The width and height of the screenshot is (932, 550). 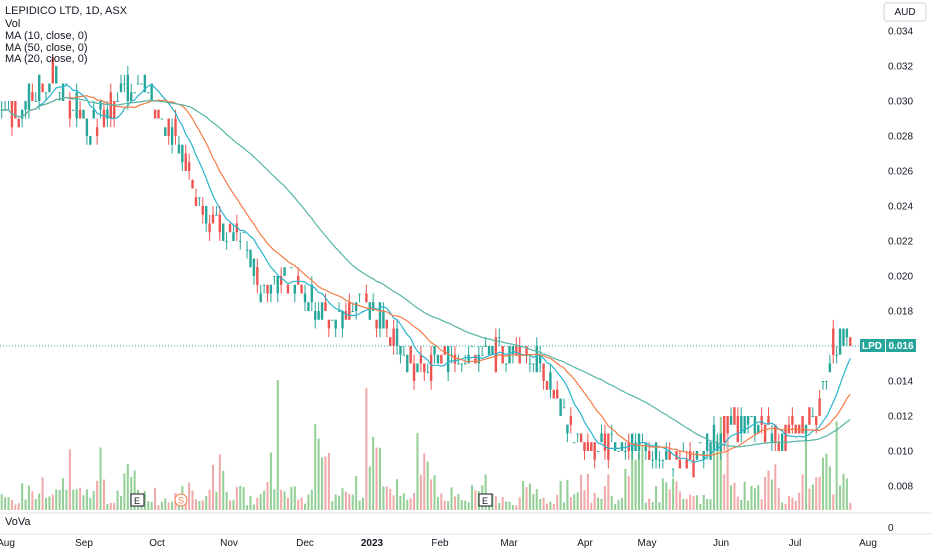 What do you see at coordinates (900, 207) in the screenshot?
I see `y-tick-label: 0.024` at bounding box center [900, 207].